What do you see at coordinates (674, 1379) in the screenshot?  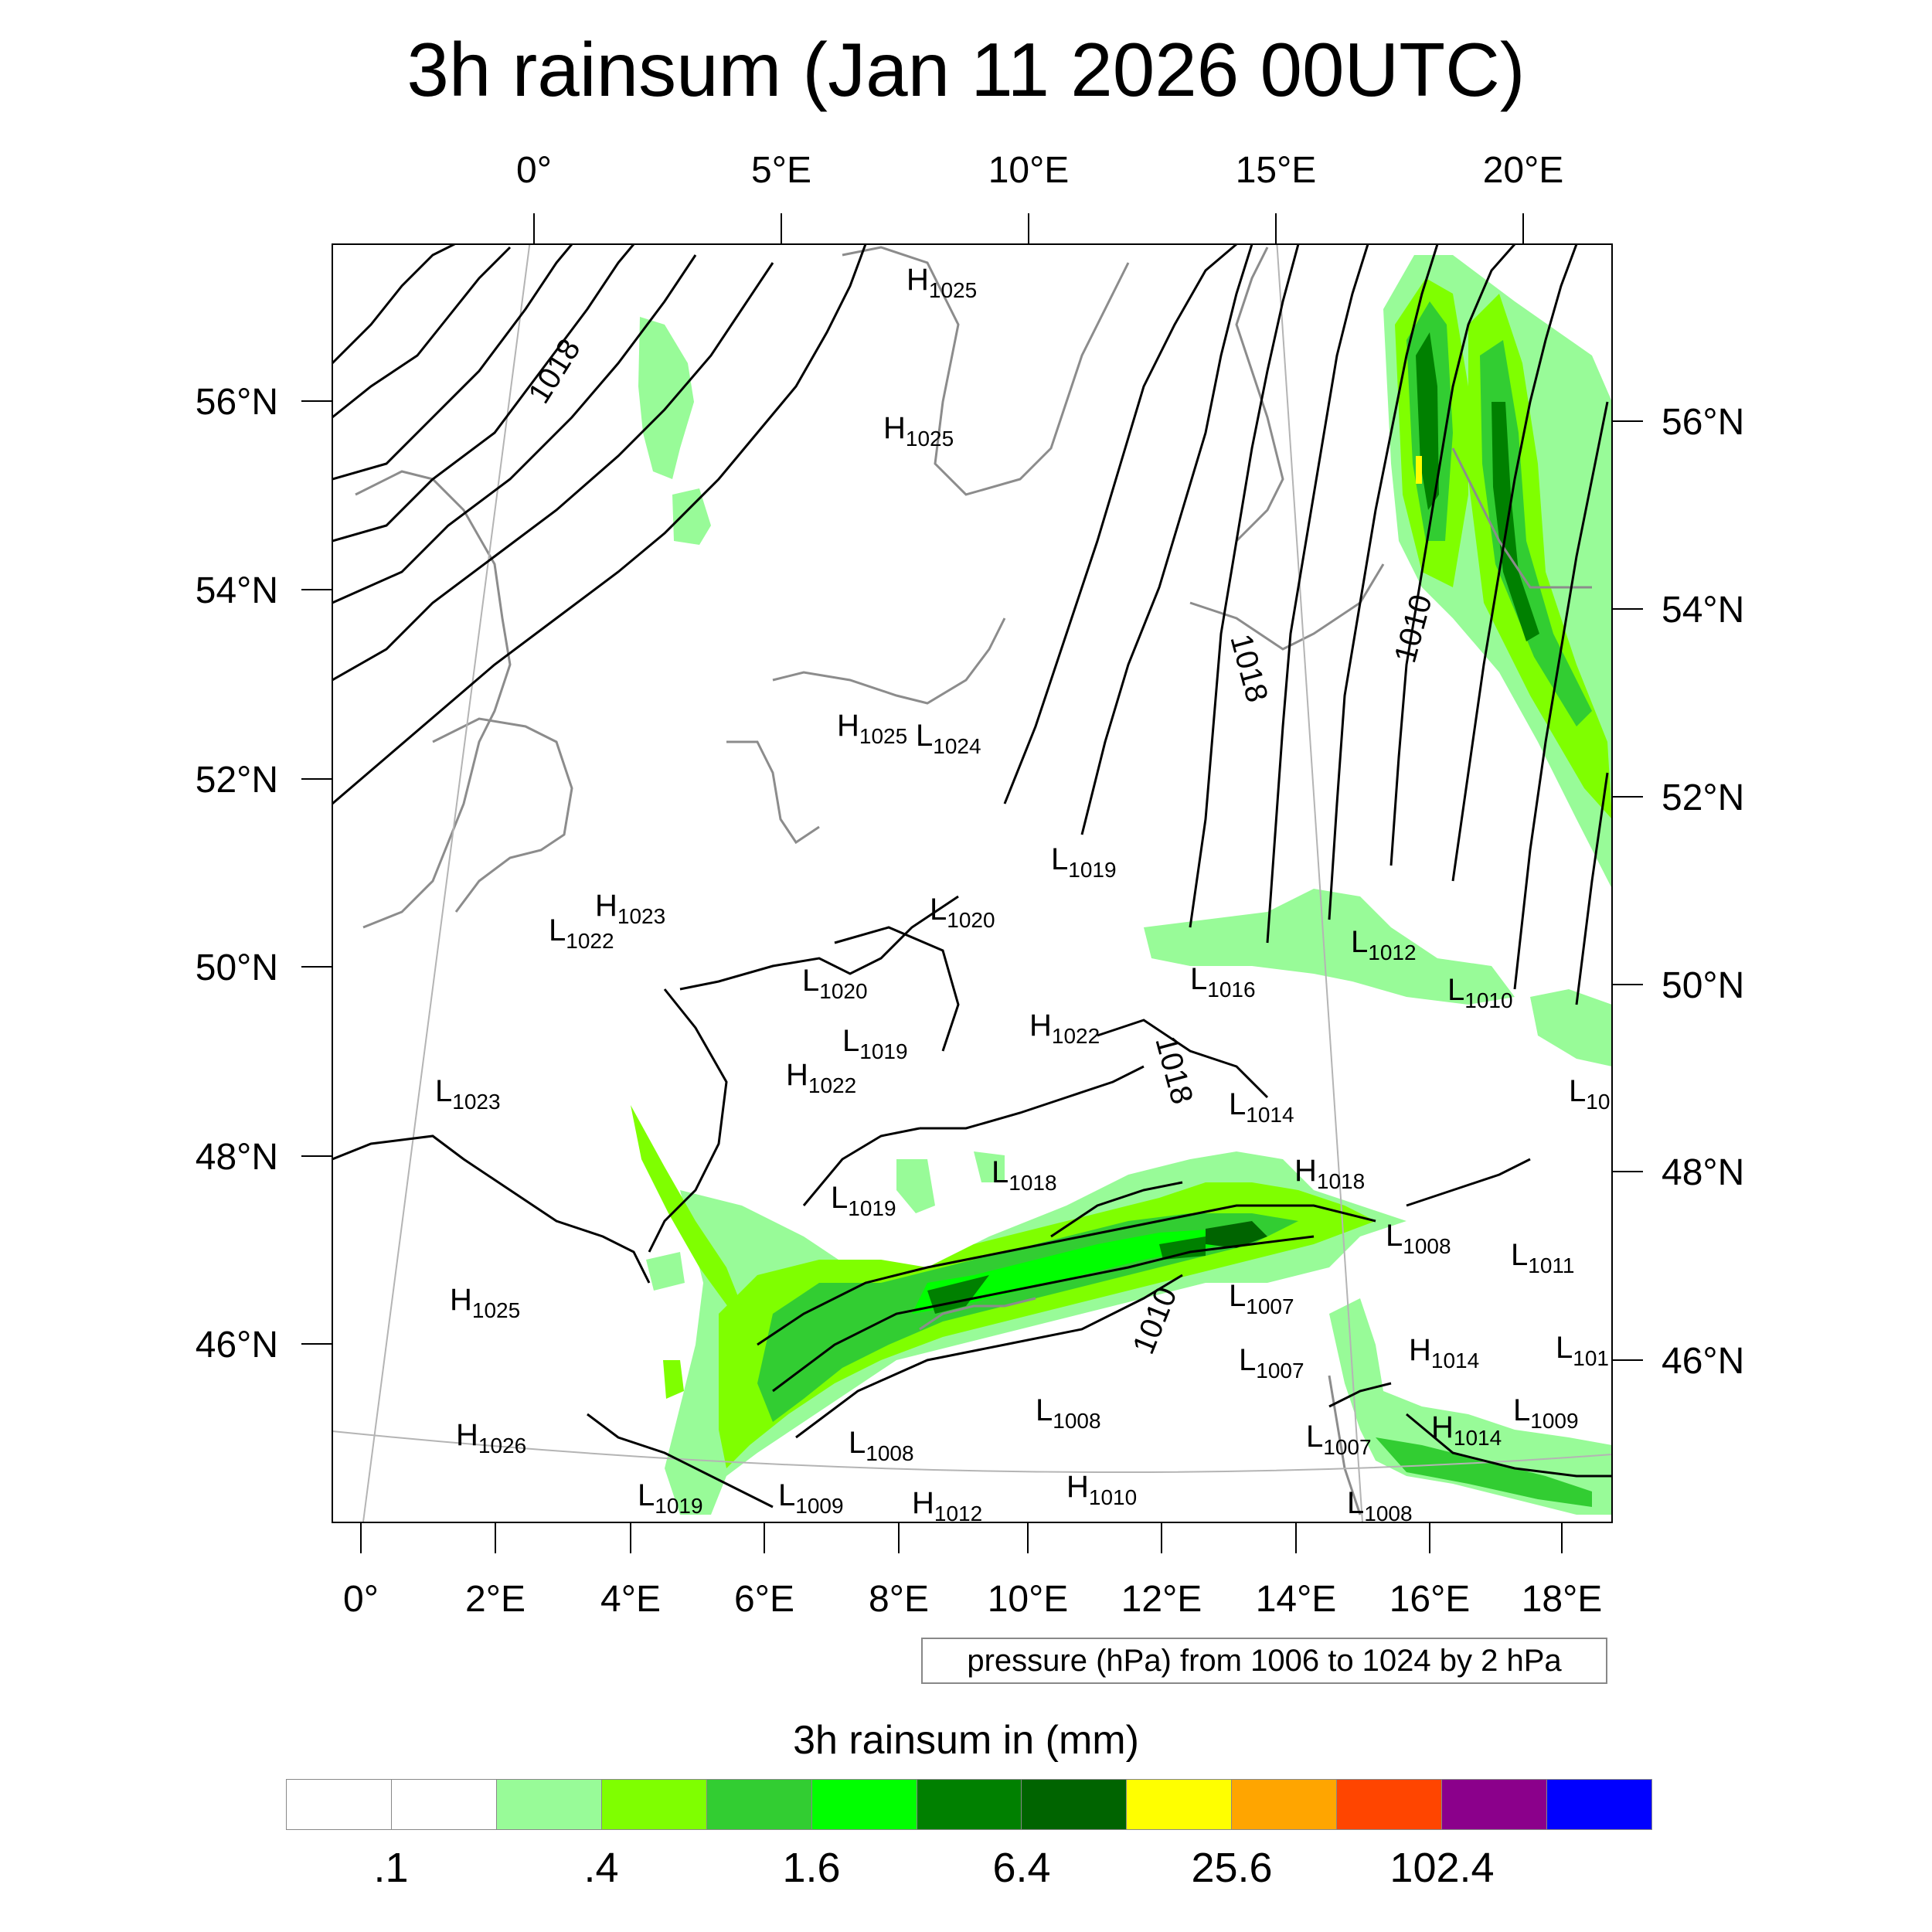 I see `rain-provence-patch` at bounding box center [674, 1379].